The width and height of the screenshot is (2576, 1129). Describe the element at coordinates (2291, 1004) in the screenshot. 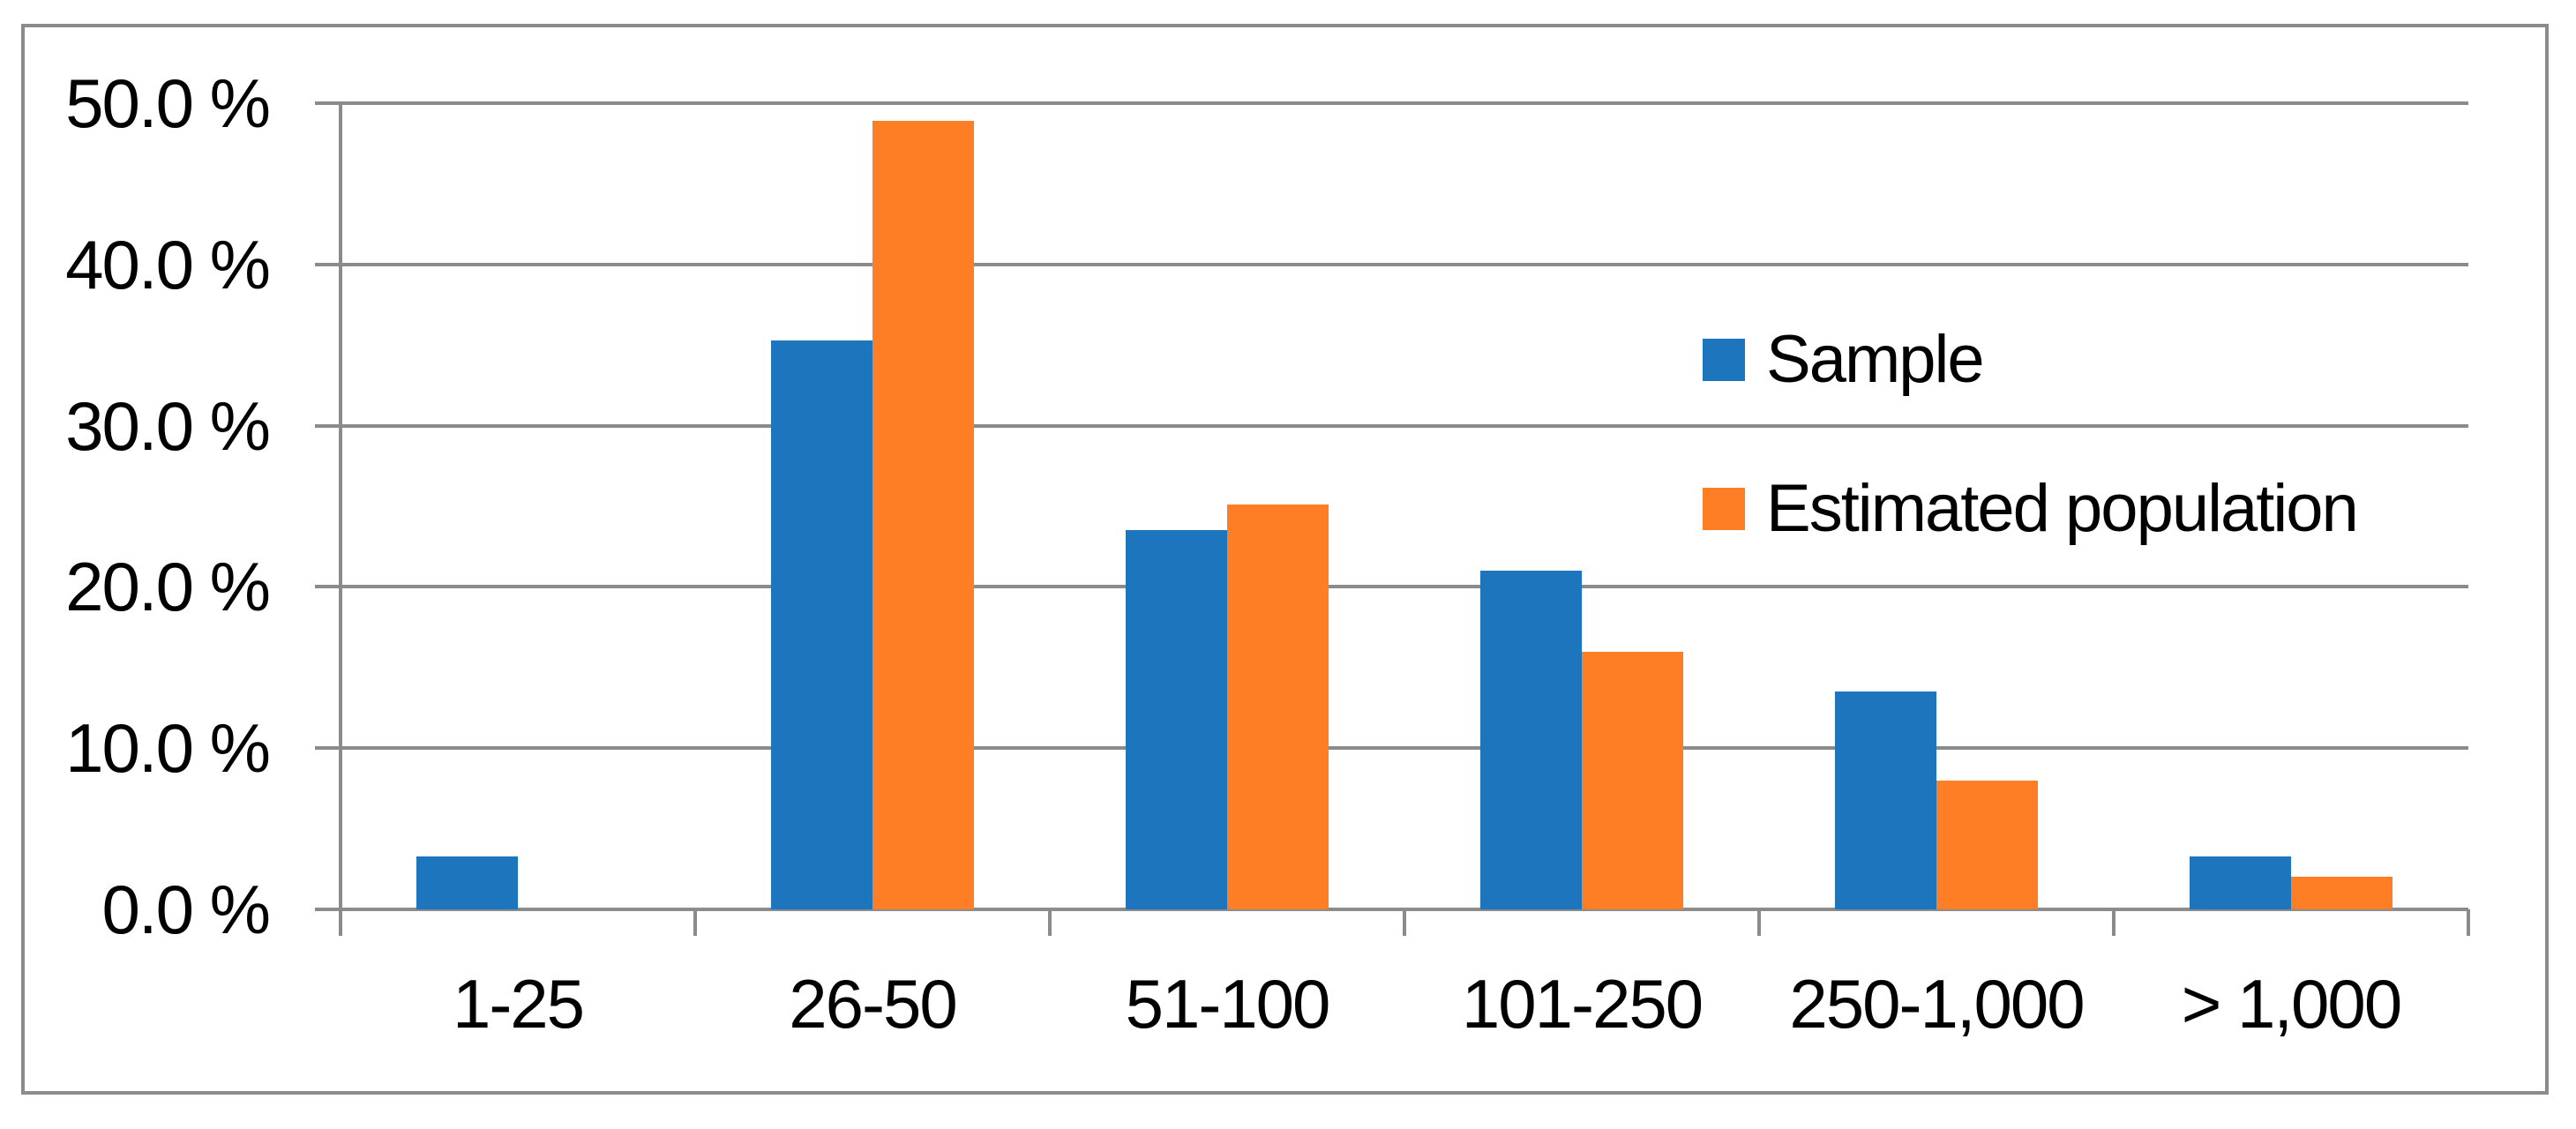

I see `x-axis-category-label: > 1,000` at that location.